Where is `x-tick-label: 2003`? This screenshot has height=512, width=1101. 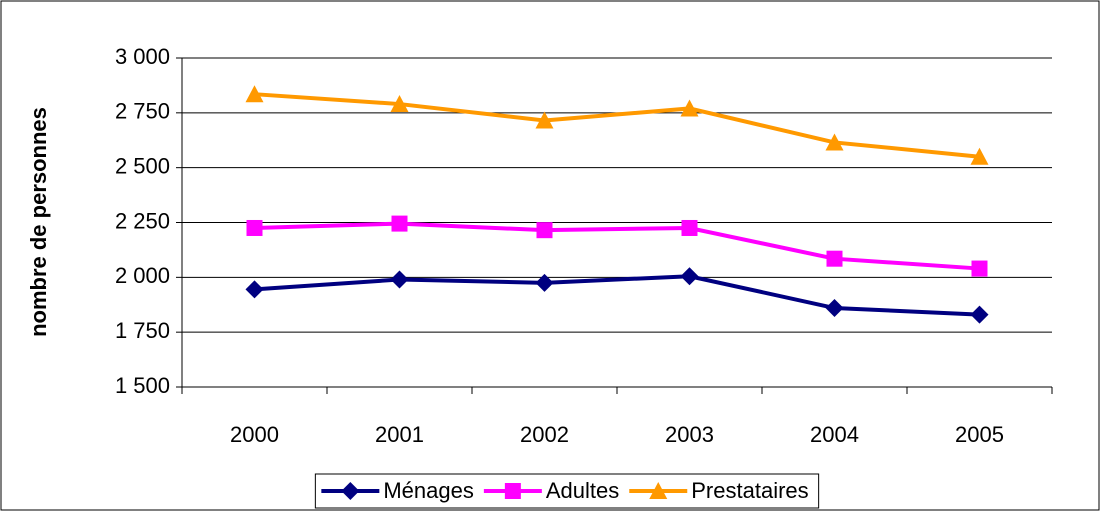 x-tick-label: 2003 is located at coordinates (689, 434).